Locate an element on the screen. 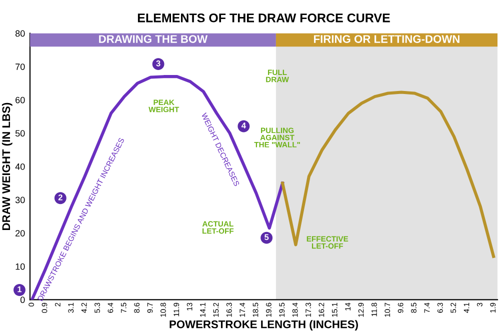 The image size is (500, 333). annotation: 5 is located at coordinates (266, 237).